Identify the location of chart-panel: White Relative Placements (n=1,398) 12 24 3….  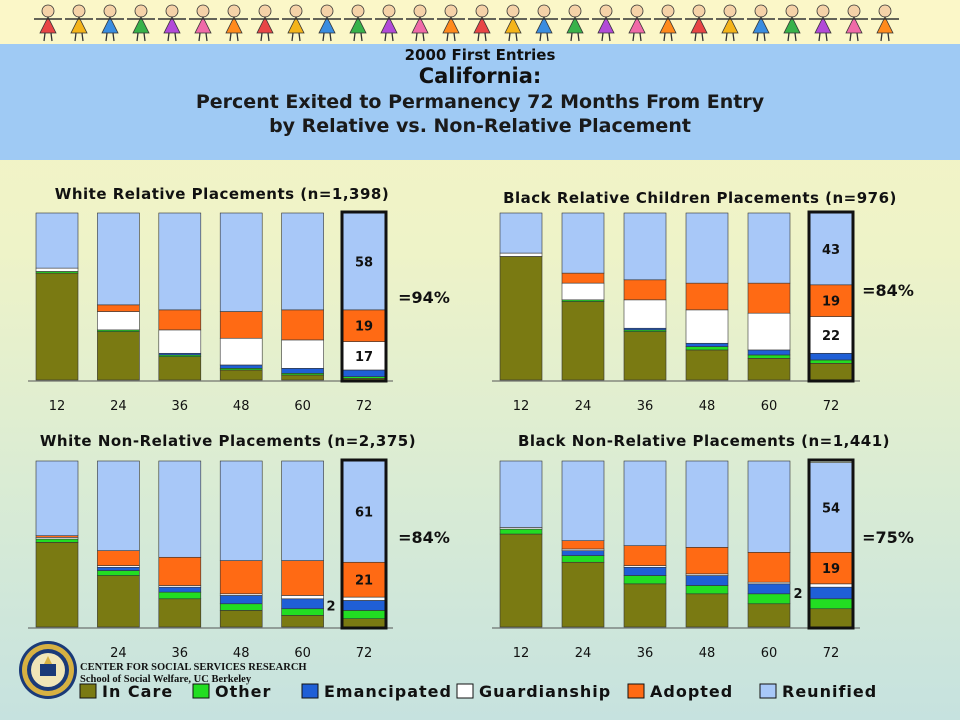
(239, 299).